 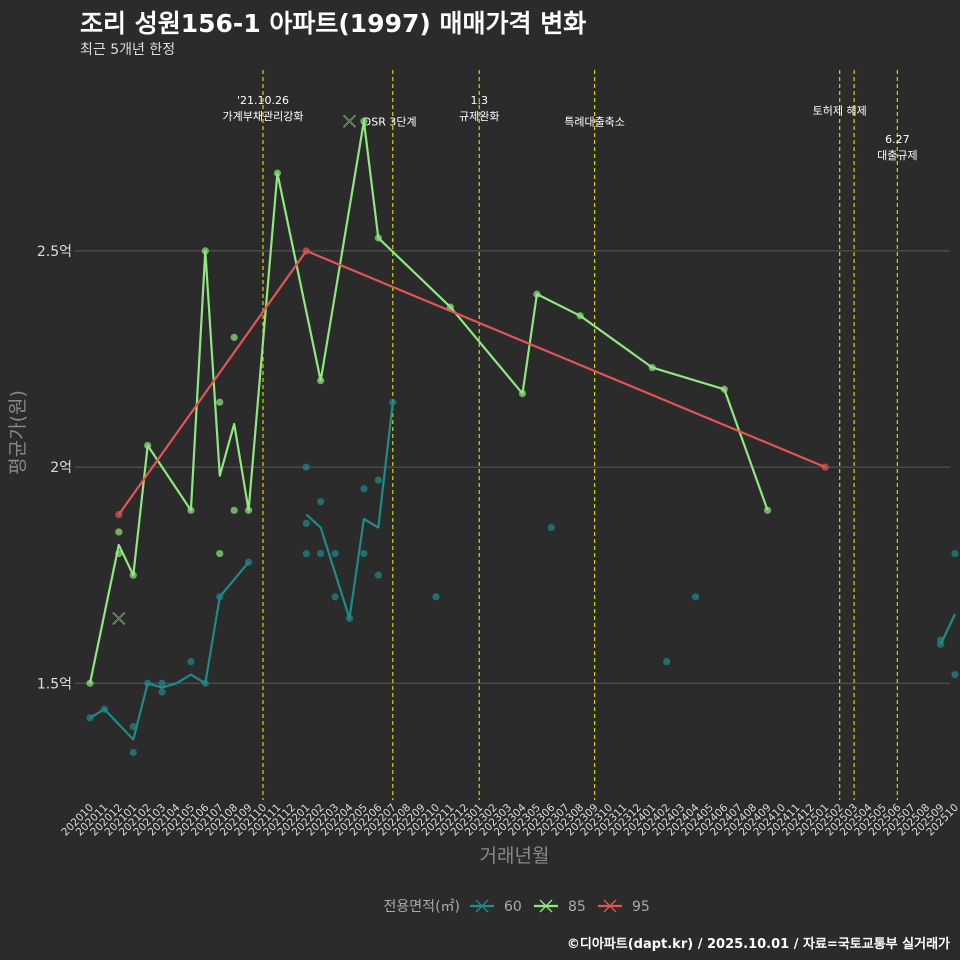 I want to click on event-label: 대출규제, so click(x=897, y=155).